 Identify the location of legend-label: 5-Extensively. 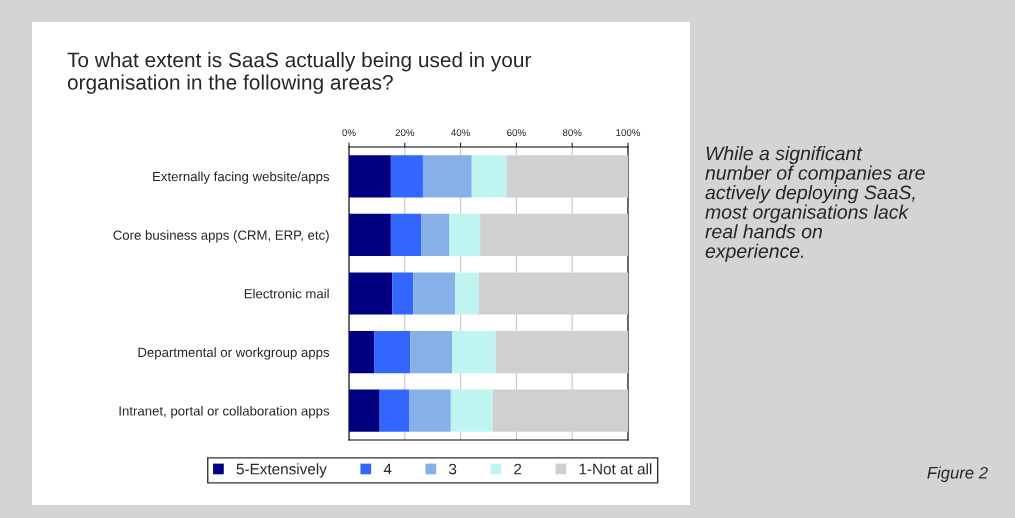
(281, 470).